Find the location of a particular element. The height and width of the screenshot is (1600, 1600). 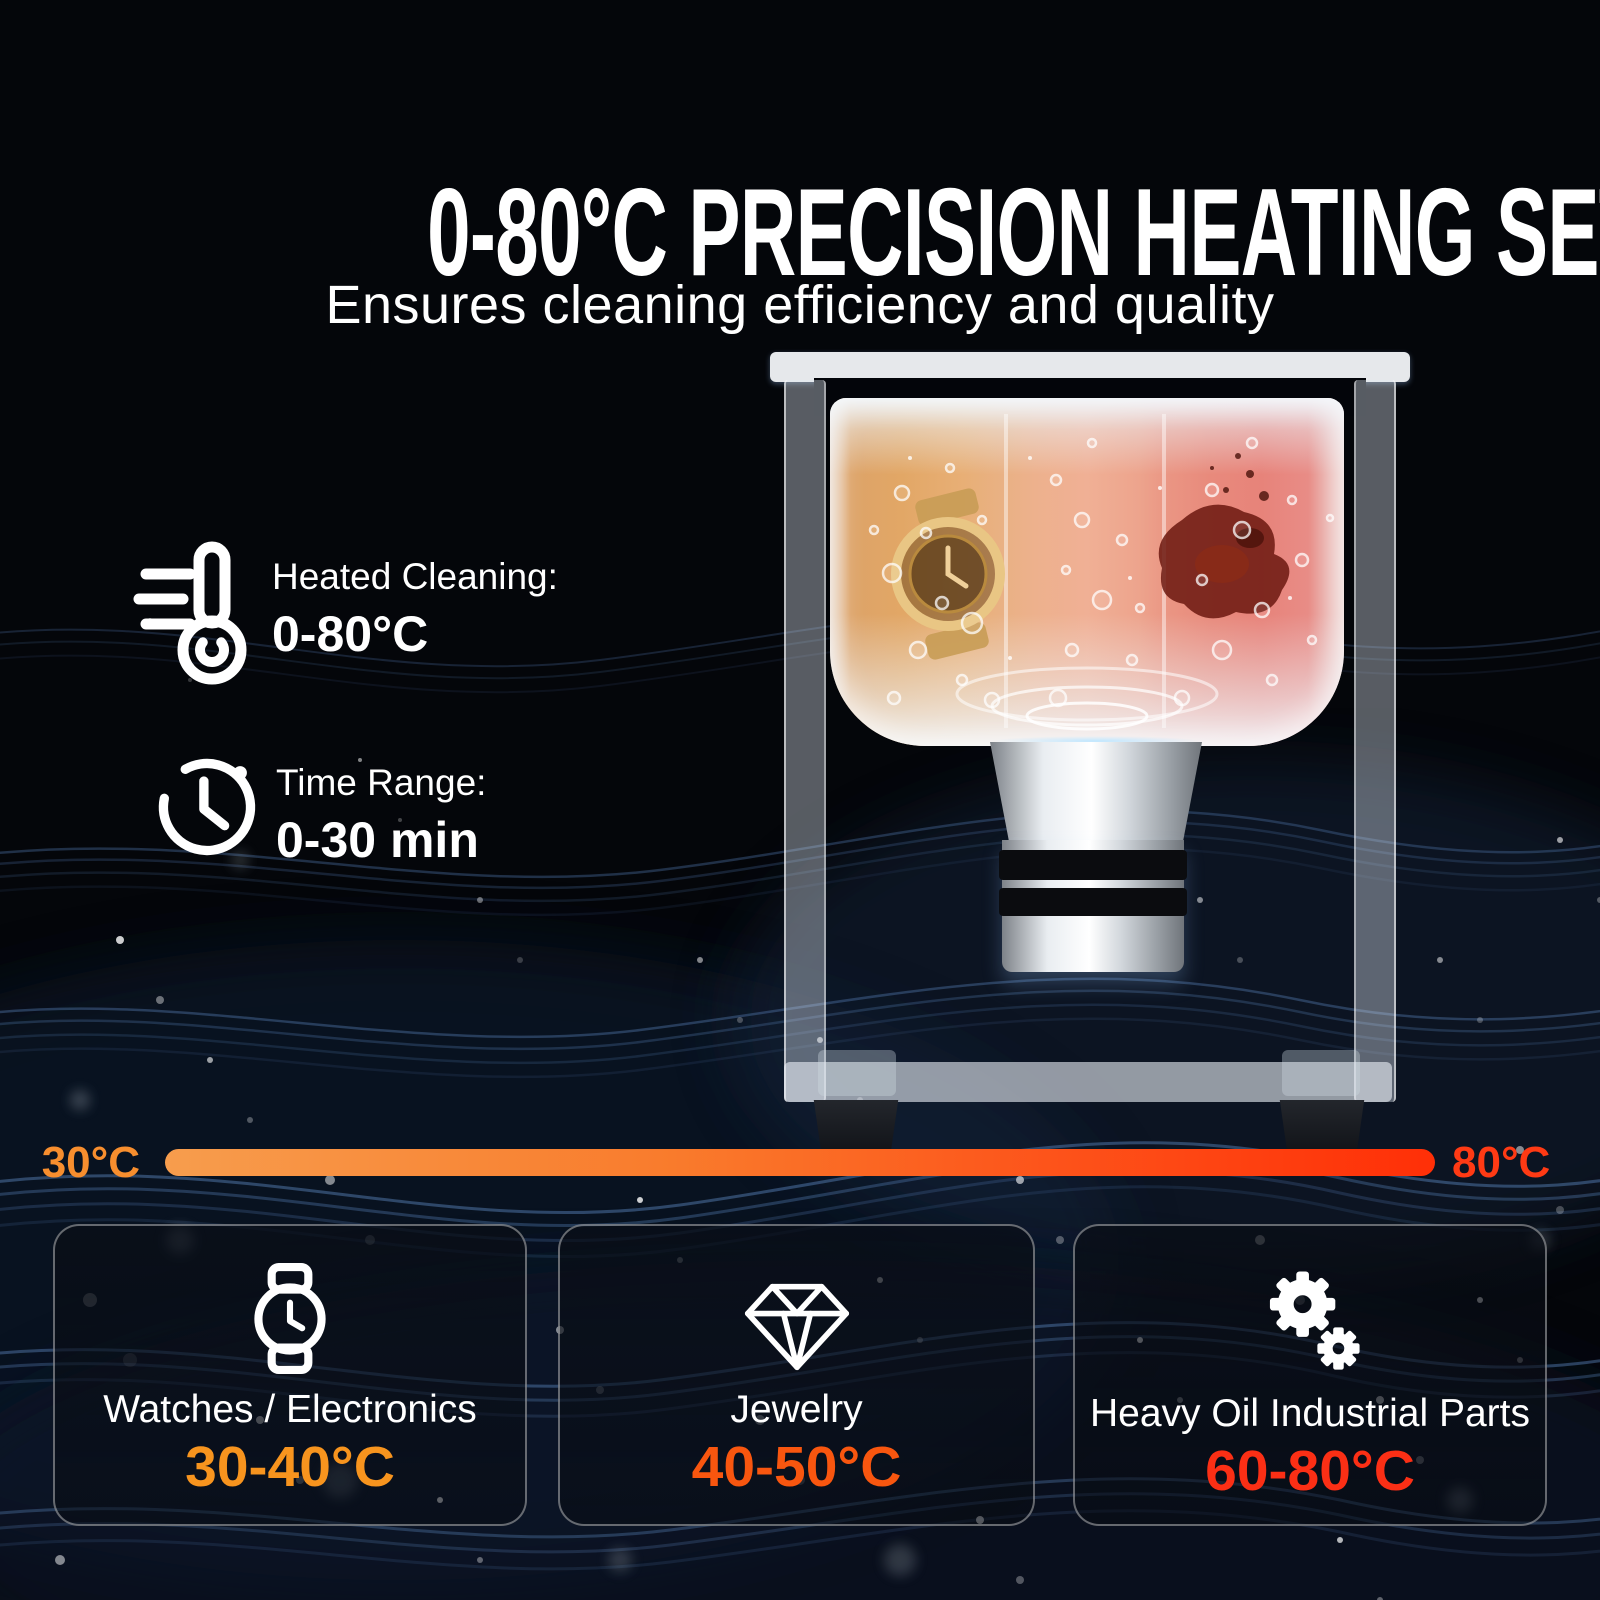

tank-contents is located at coordinates (1101, 572).